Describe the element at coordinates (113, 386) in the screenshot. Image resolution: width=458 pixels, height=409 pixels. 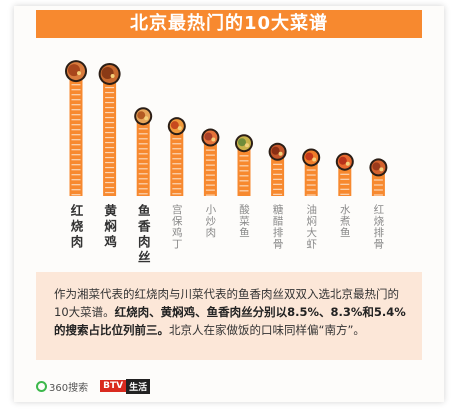
I see `btv-label: BTV` at that location.